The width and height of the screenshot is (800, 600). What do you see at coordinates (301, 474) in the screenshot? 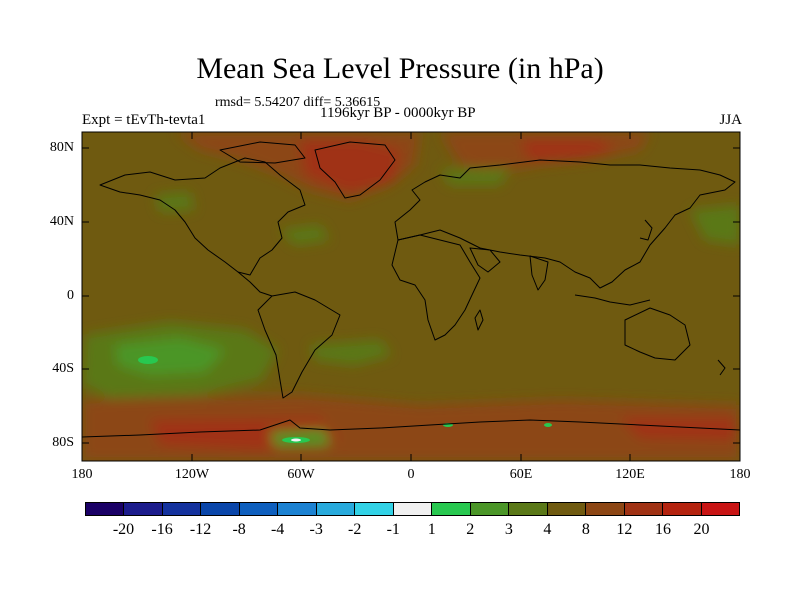
I see `x-tick-label: 60W` at bounding box center [301, 474].